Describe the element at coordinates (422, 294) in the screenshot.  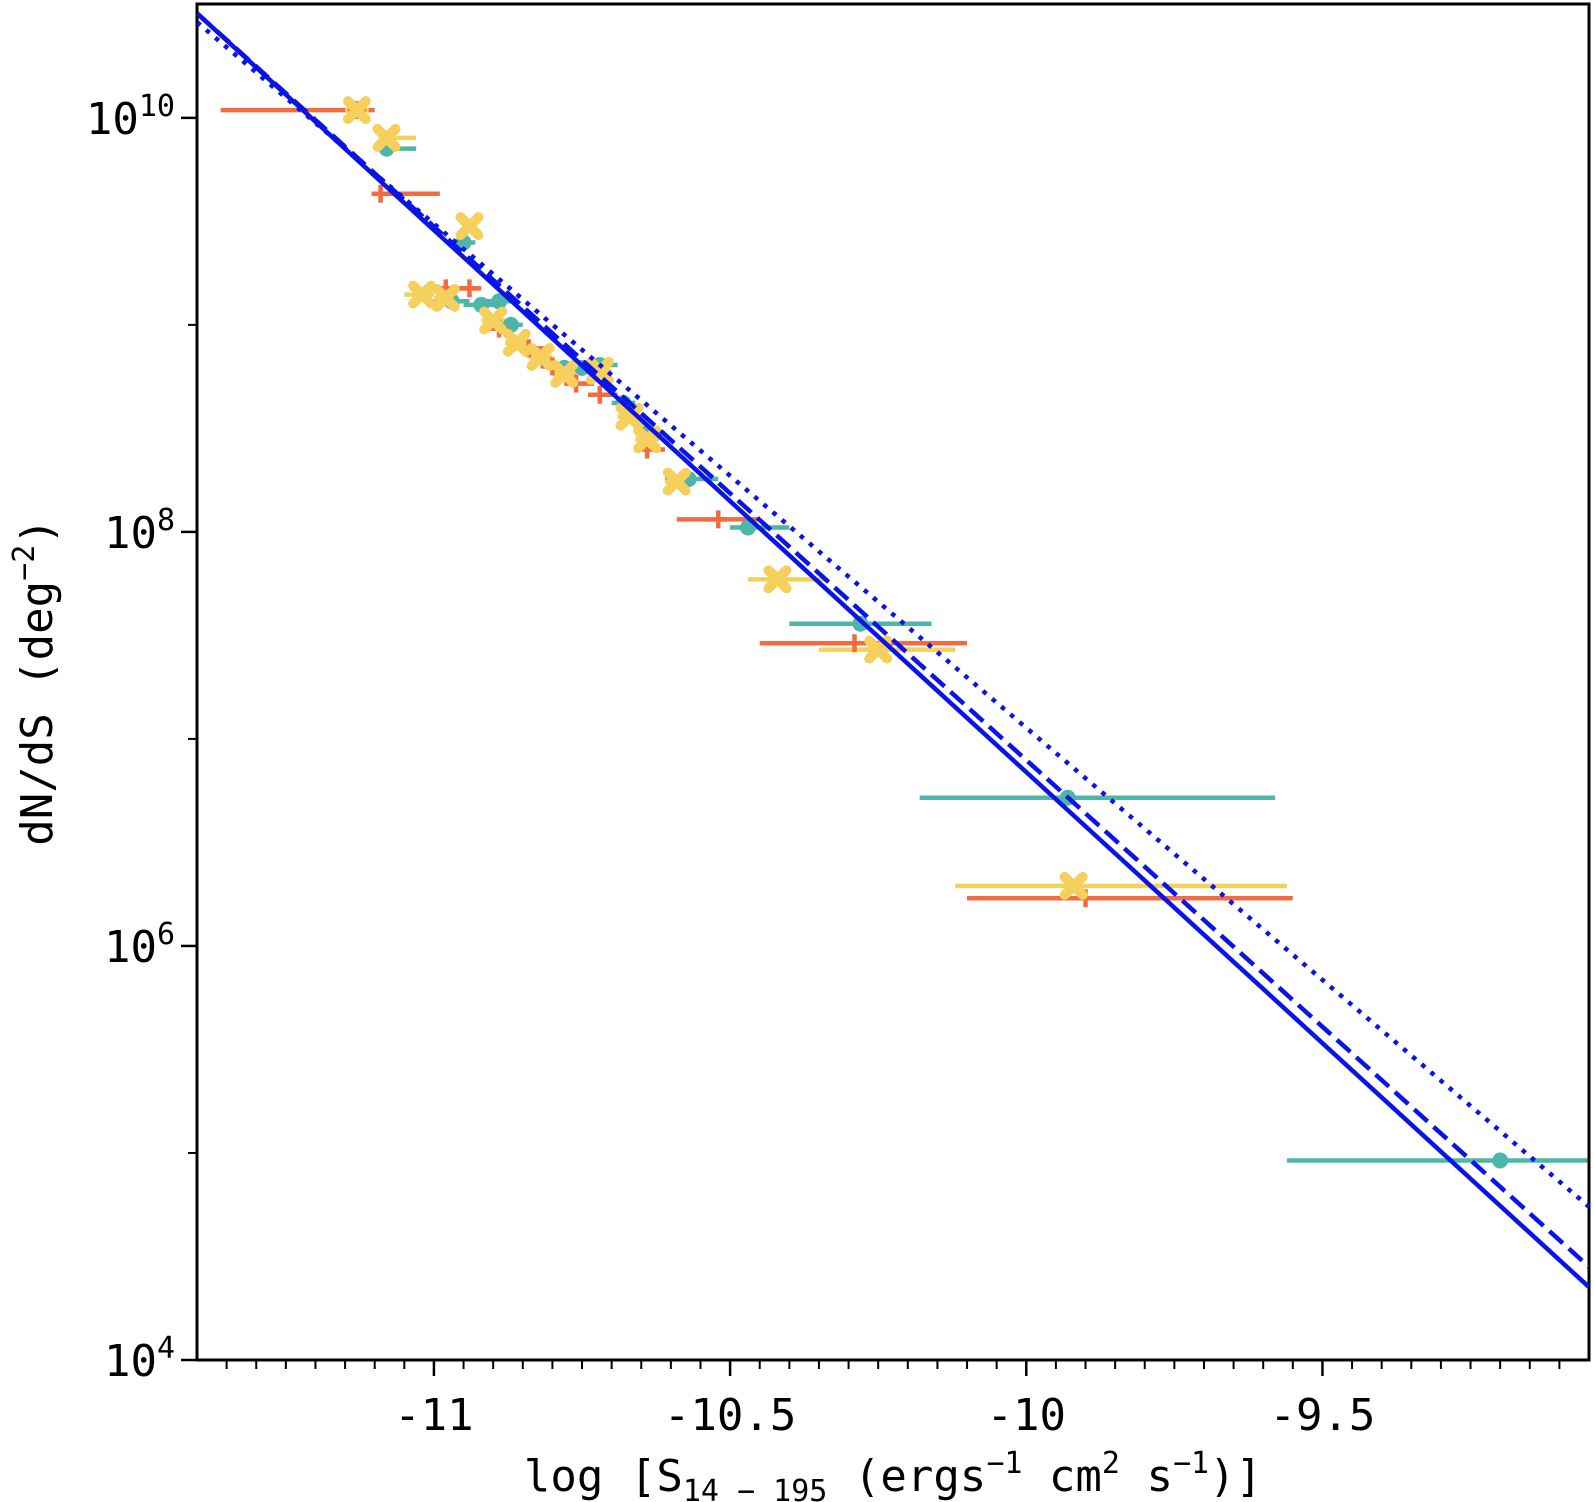
I see `data-point-s2-p3` at that location.